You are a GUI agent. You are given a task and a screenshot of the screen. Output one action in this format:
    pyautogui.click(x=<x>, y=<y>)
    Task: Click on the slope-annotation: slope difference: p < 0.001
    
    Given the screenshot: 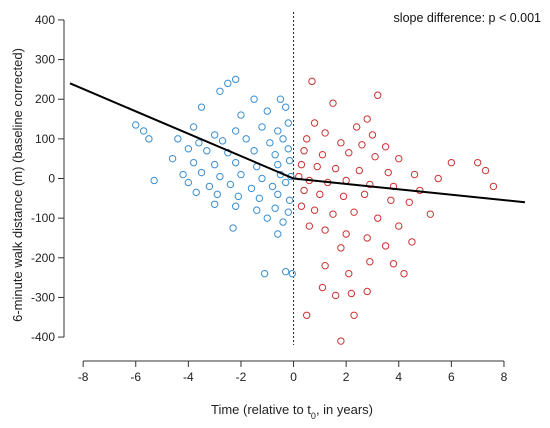 What is the action you would take?
    pyautogui.click(x=467, y=18)
    